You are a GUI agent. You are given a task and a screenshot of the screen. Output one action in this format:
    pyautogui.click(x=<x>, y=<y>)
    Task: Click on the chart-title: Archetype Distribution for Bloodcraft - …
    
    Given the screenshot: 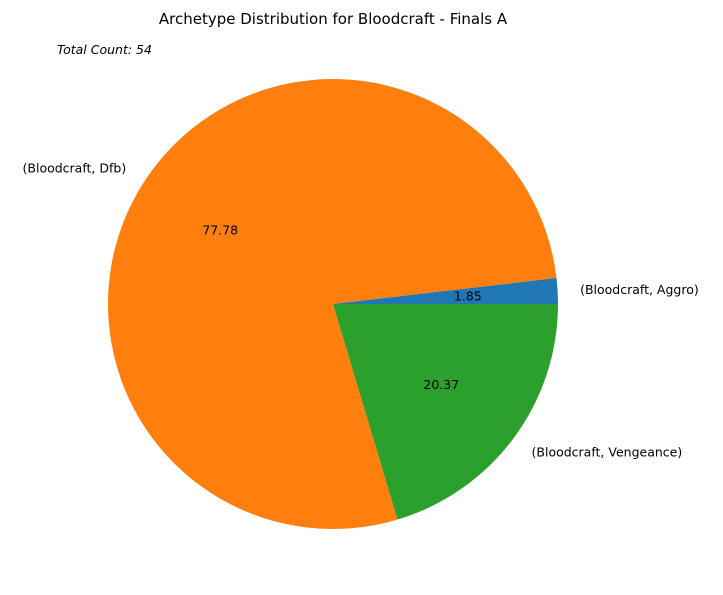 What is the action you would take?
    pyautogui.click(x=333, y=19)
    